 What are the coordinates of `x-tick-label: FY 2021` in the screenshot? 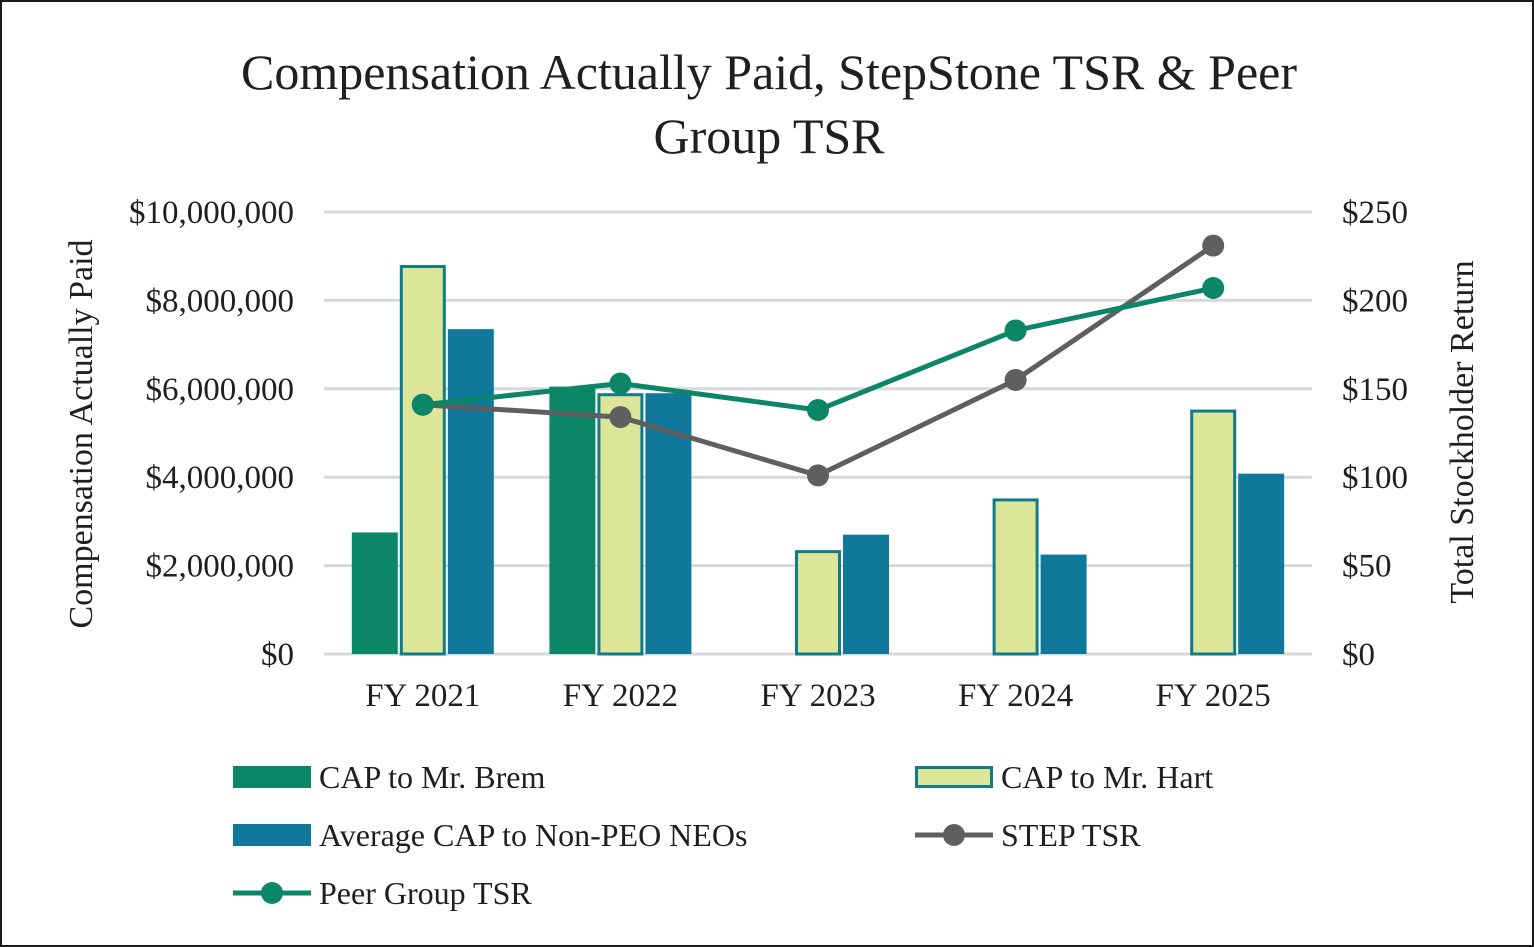 It's located at (422, 696).